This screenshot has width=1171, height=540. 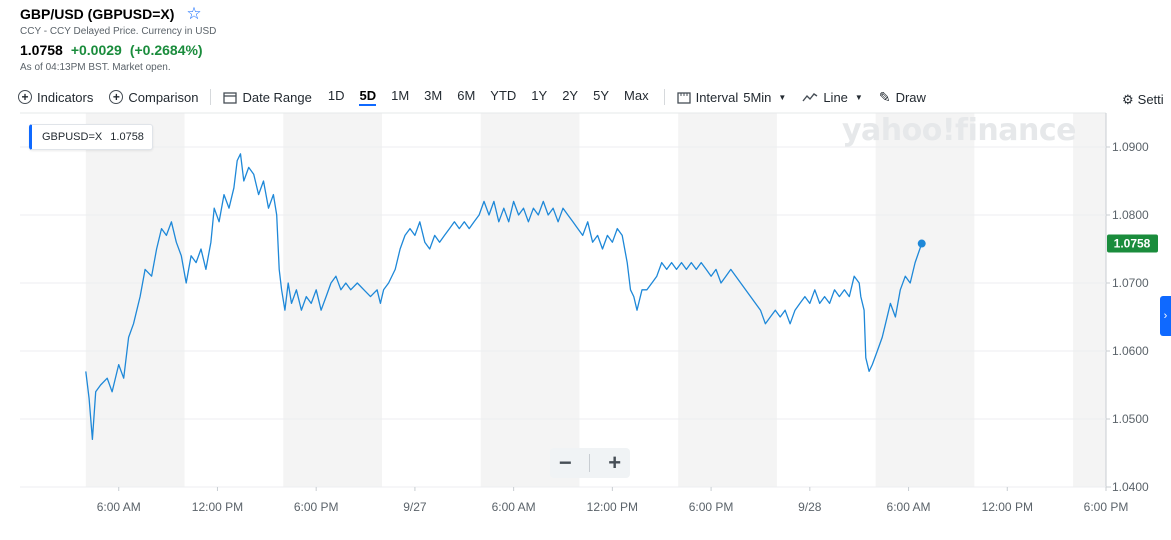 I want to click on zoom-in-button: +, so click(x=615, y=462).